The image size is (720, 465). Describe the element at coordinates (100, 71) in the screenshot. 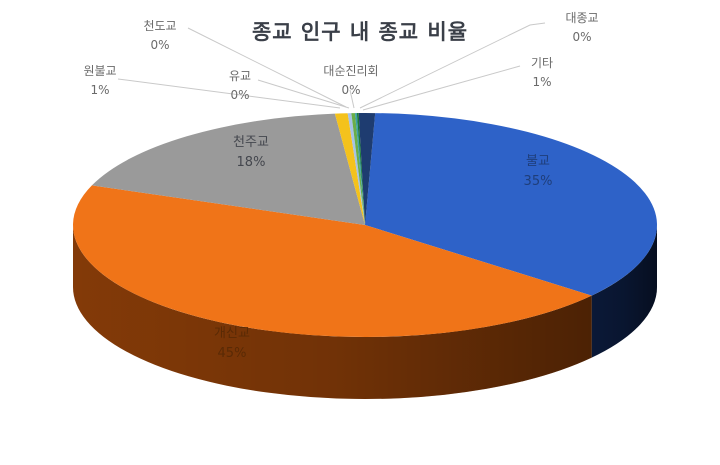

I see `label-name: 원불교` at that location.